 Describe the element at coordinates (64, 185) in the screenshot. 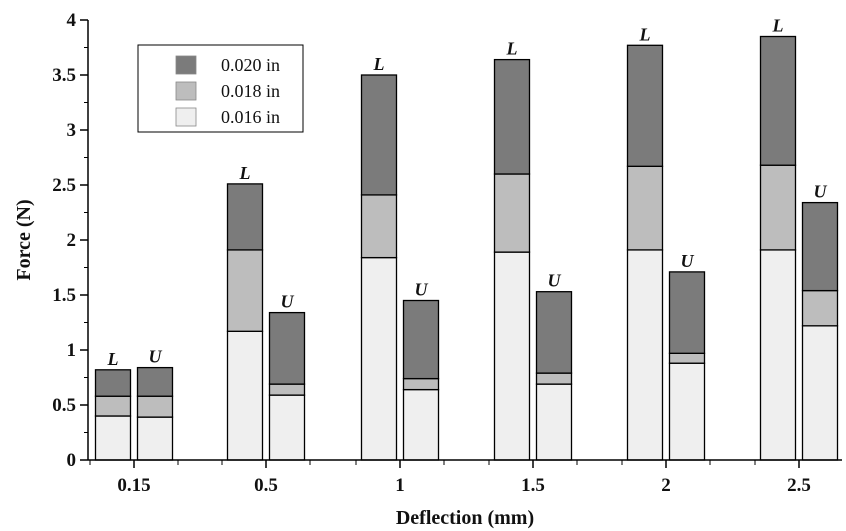

I see `y-tick-label: 2.5` at that location.